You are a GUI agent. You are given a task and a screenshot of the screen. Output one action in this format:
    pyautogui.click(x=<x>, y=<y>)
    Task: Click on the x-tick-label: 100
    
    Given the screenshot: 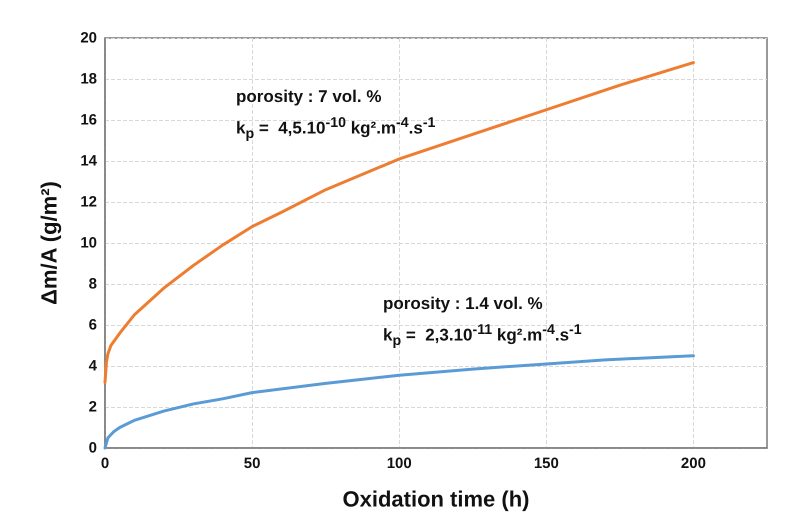 What is the action you would take?
    pyautogui.click(x=399, y=463)
    